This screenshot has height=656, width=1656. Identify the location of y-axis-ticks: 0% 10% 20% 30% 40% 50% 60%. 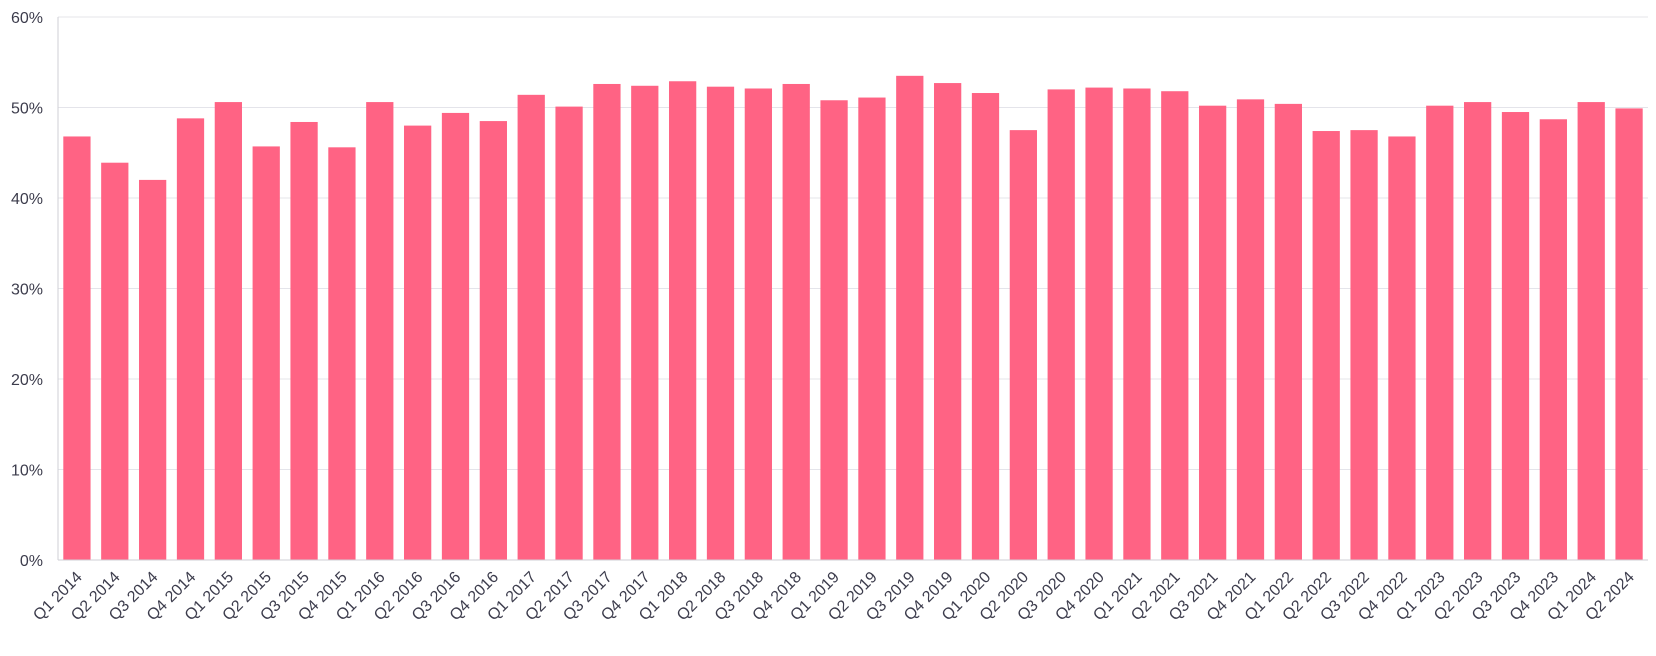
(27, 290).